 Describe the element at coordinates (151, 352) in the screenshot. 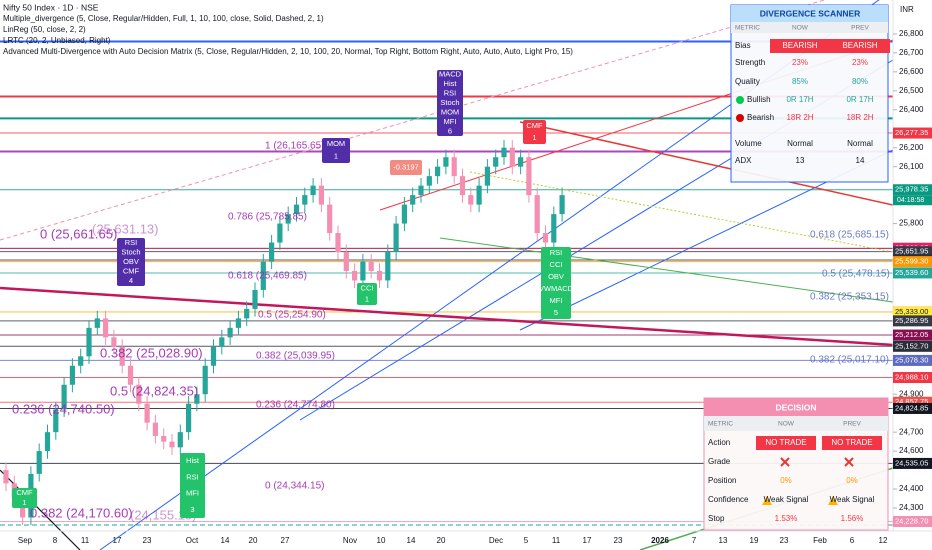

I see `fib-label: 0.382 (25,028.90)` at that location.